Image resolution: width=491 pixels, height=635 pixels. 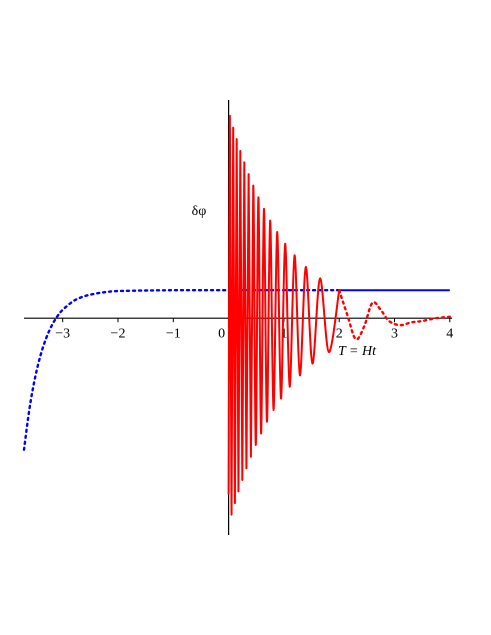 I want to click on x-tick-label: 3, so click(x=394, y=333).